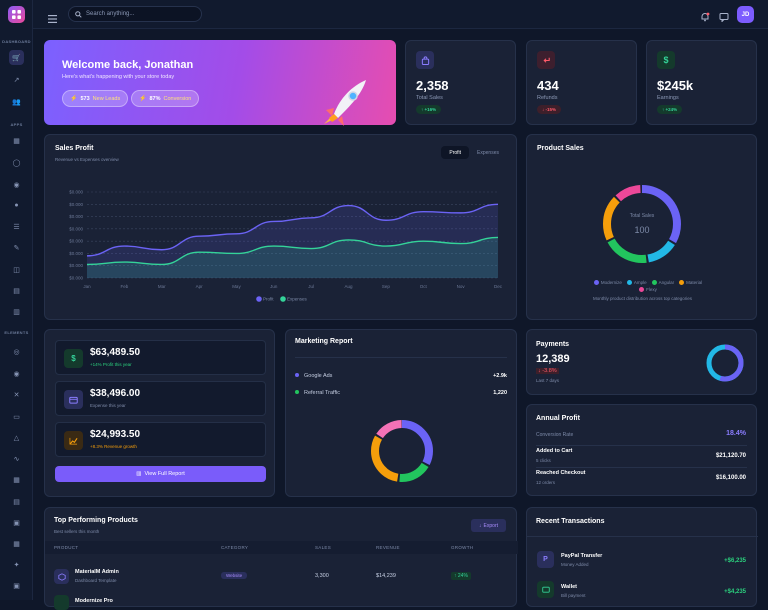  I want to click on payments-donut, so click(725, 363).